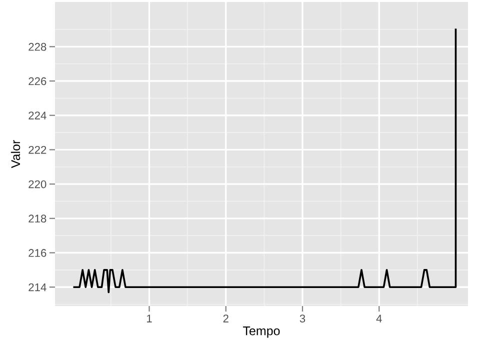 This screenshot has height=345, width=482. I want to click on y-tick-label: 228, so click(37, 46).